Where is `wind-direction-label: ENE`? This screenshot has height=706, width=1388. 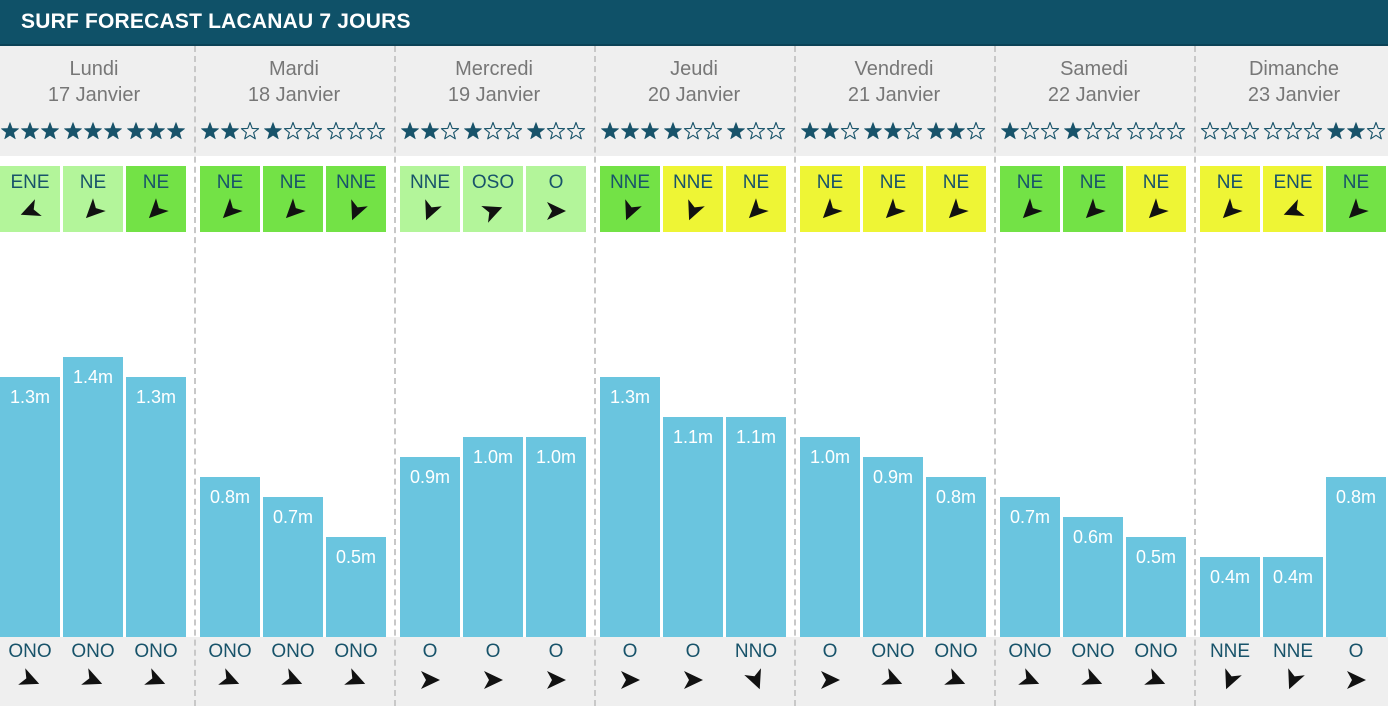
wind-direction-label: ENE is located at coordinates (30, 182).